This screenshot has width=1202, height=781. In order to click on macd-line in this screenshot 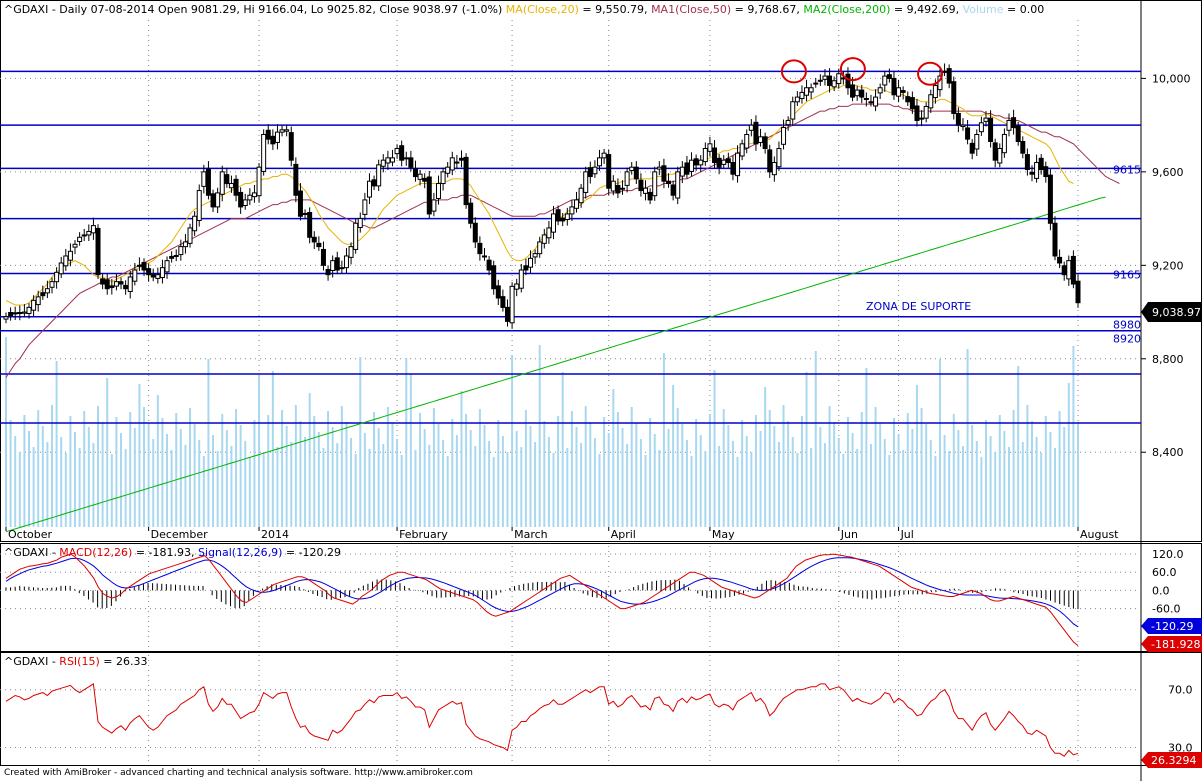, I will do `click(542, 599)`.